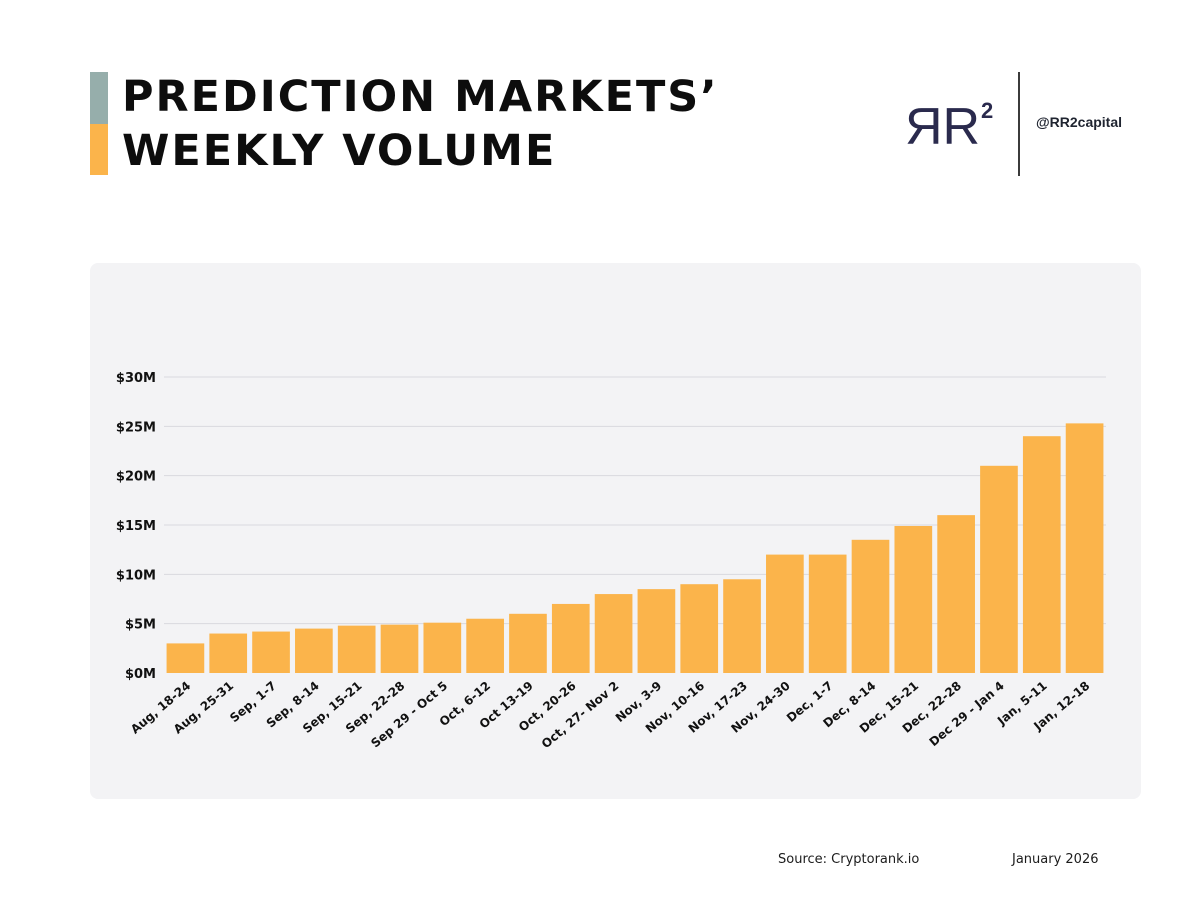 The image size is (1200, 900). I want to click on page-title: PREDICTION MARKETS’ WEEKLY VOLUME, so click(420, 124).